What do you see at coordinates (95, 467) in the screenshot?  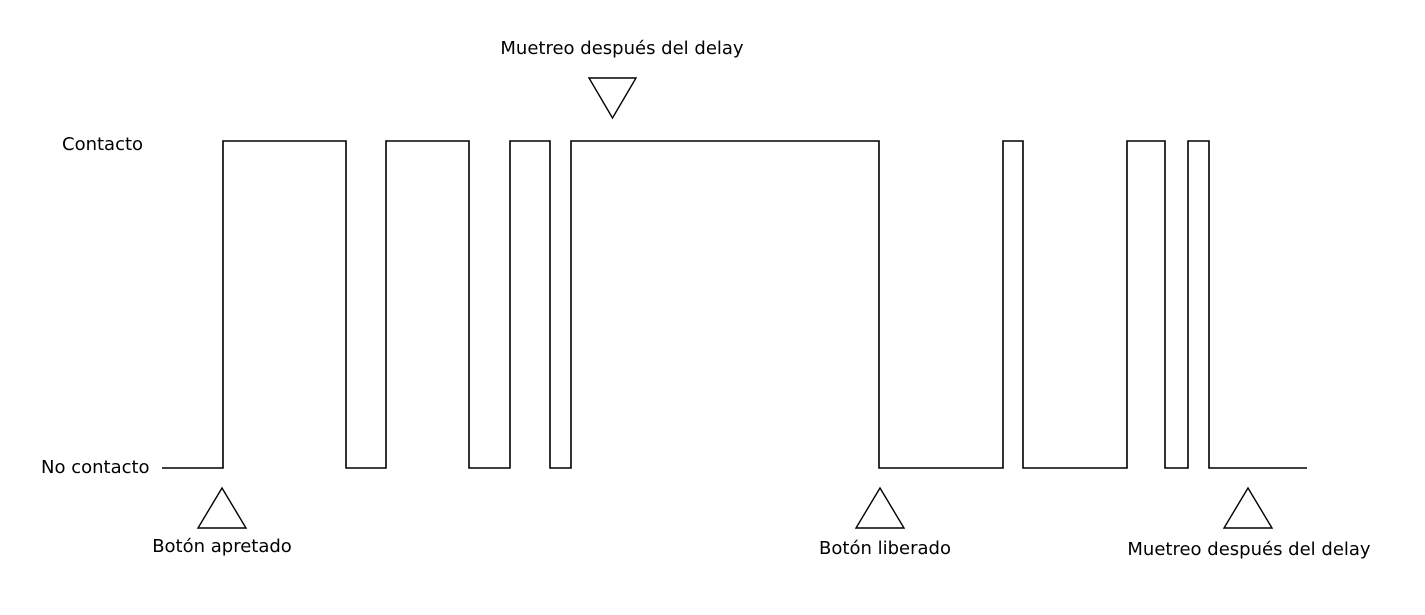 I see `level-label-no-contact: No contacto` at bounding box center [95, 467].